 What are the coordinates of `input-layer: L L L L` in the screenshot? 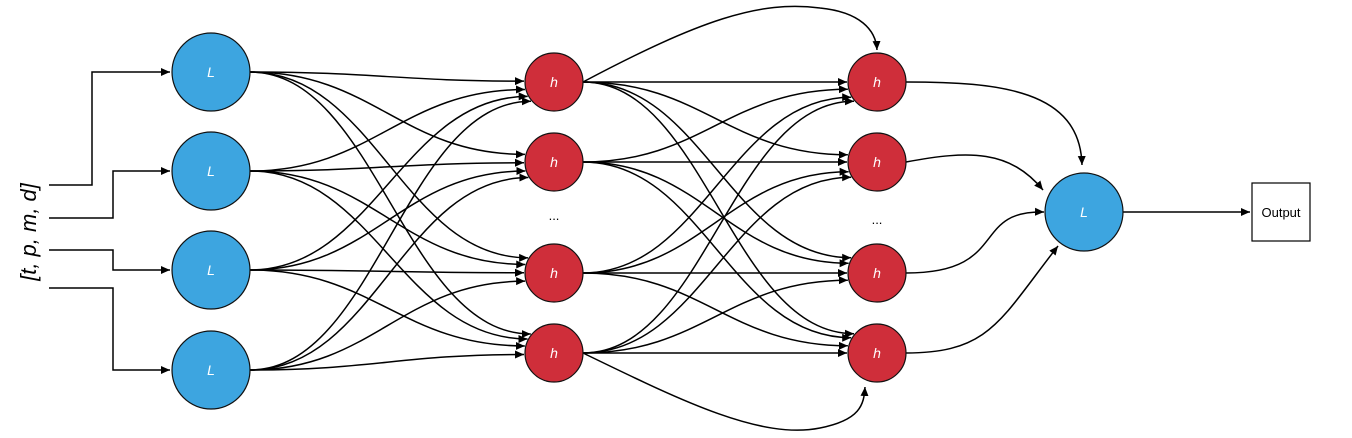 It's located at (211, 221).